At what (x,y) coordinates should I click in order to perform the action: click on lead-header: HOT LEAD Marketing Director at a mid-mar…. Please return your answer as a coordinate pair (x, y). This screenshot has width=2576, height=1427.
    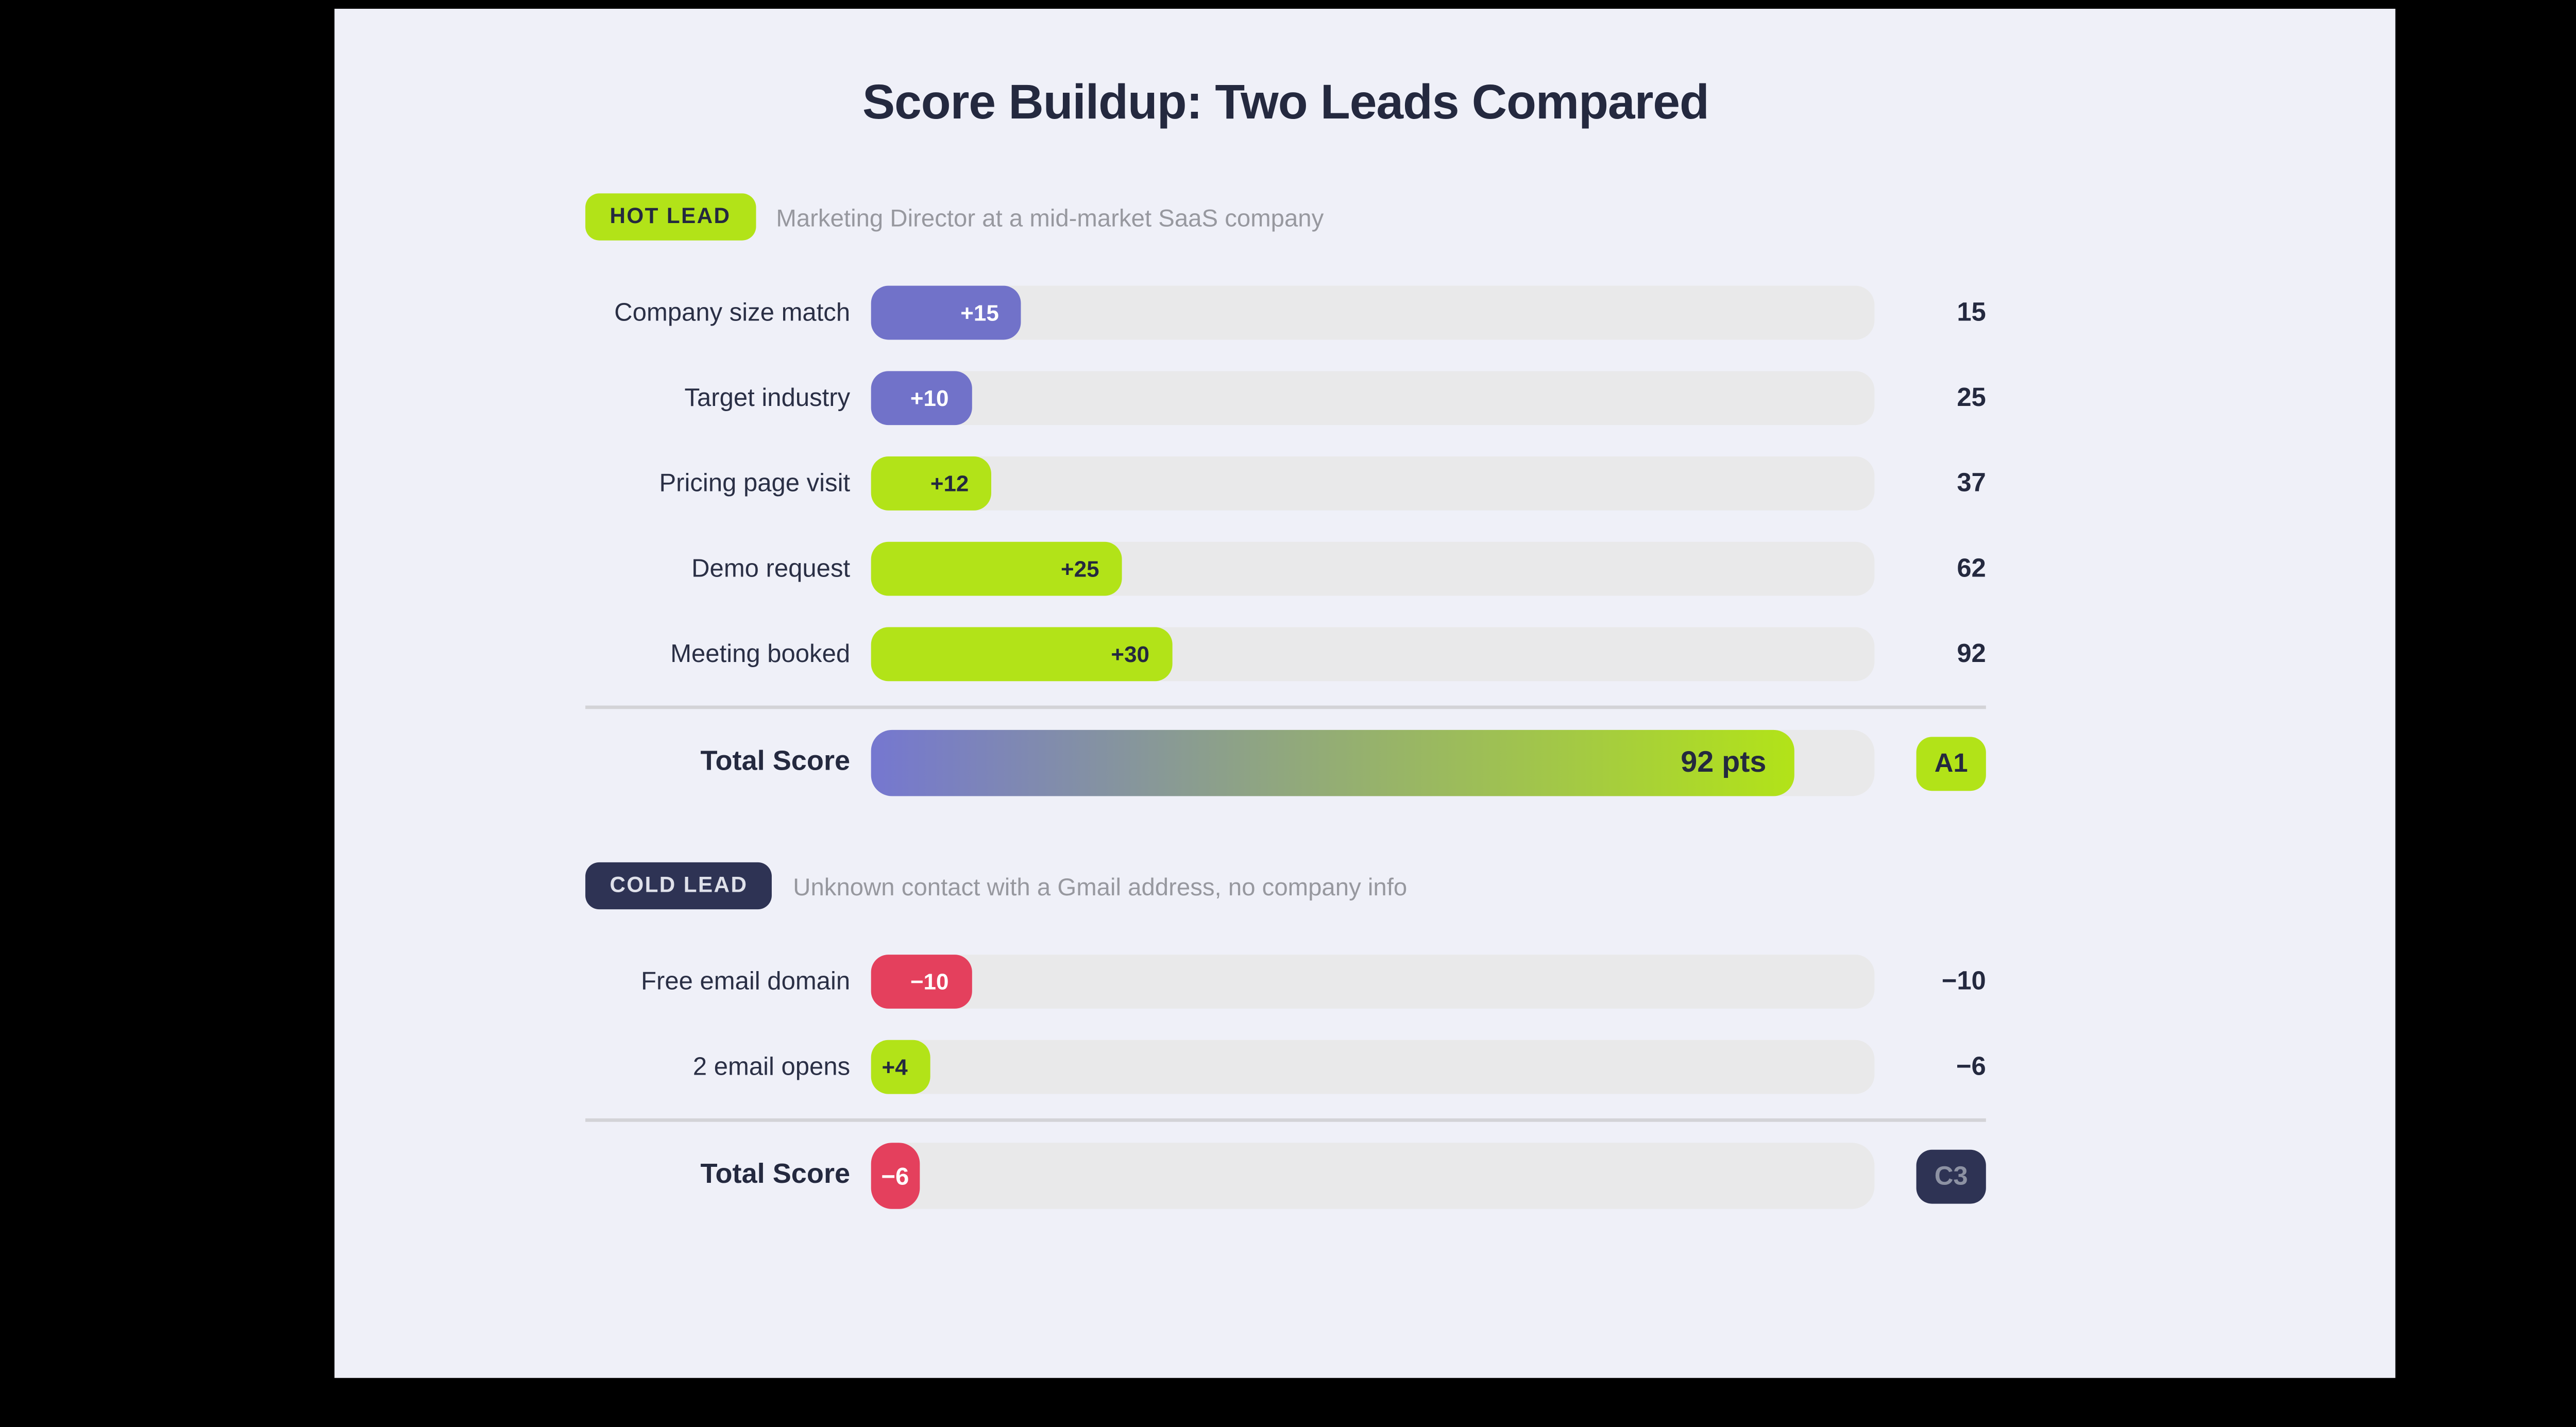
    Looking at the image, I should click on (1285, 217).